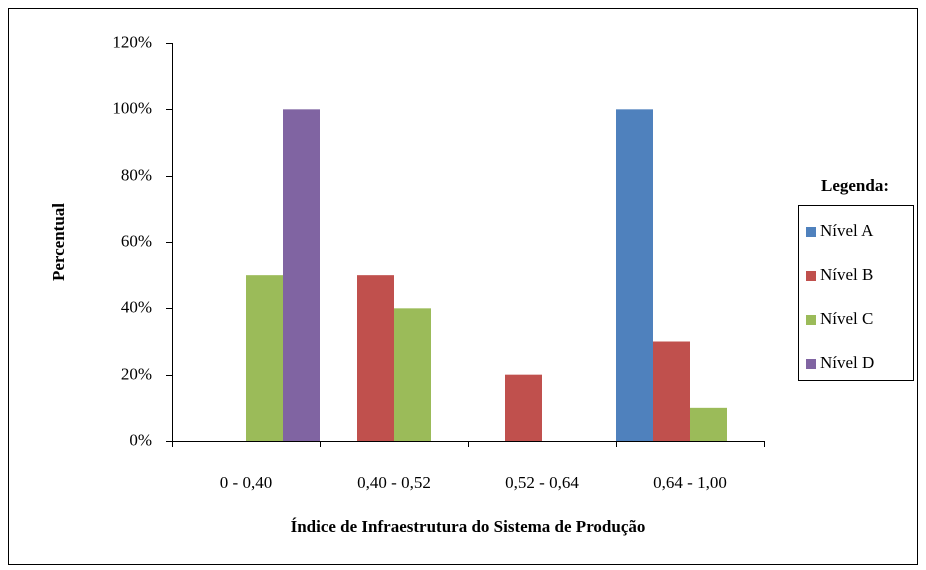 Image resolution: width=926 pixels, height=570 pixels. I want to click on y-tick-label: 80%, so click(136, 174).